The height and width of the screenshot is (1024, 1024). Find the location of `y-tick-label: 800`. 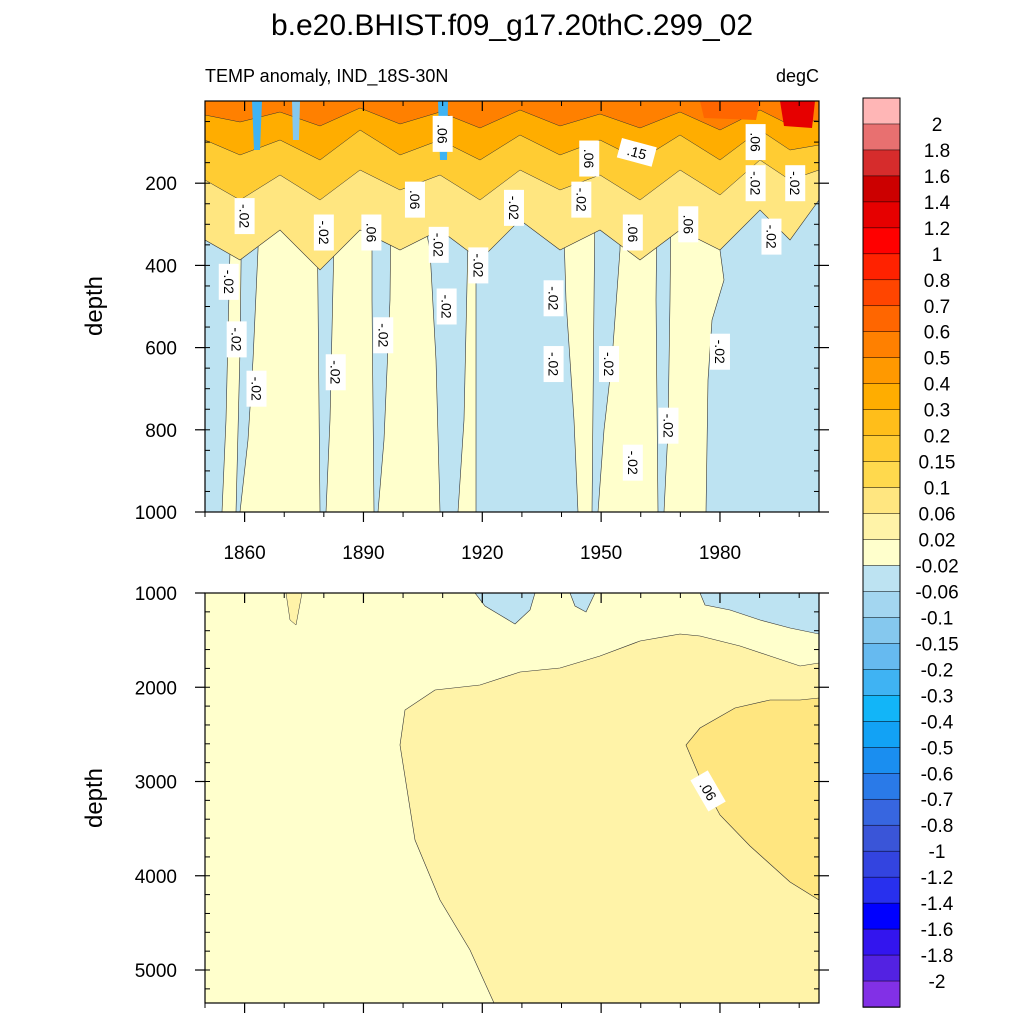

y-tick-label: 800 is located at coordinates (161, 431).